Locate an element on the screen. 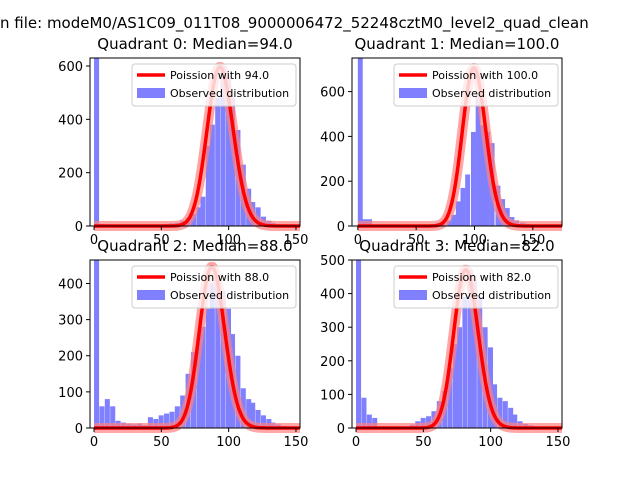  legend-label-fit: Poission with 82.0 is located at coordinates (481, 277).